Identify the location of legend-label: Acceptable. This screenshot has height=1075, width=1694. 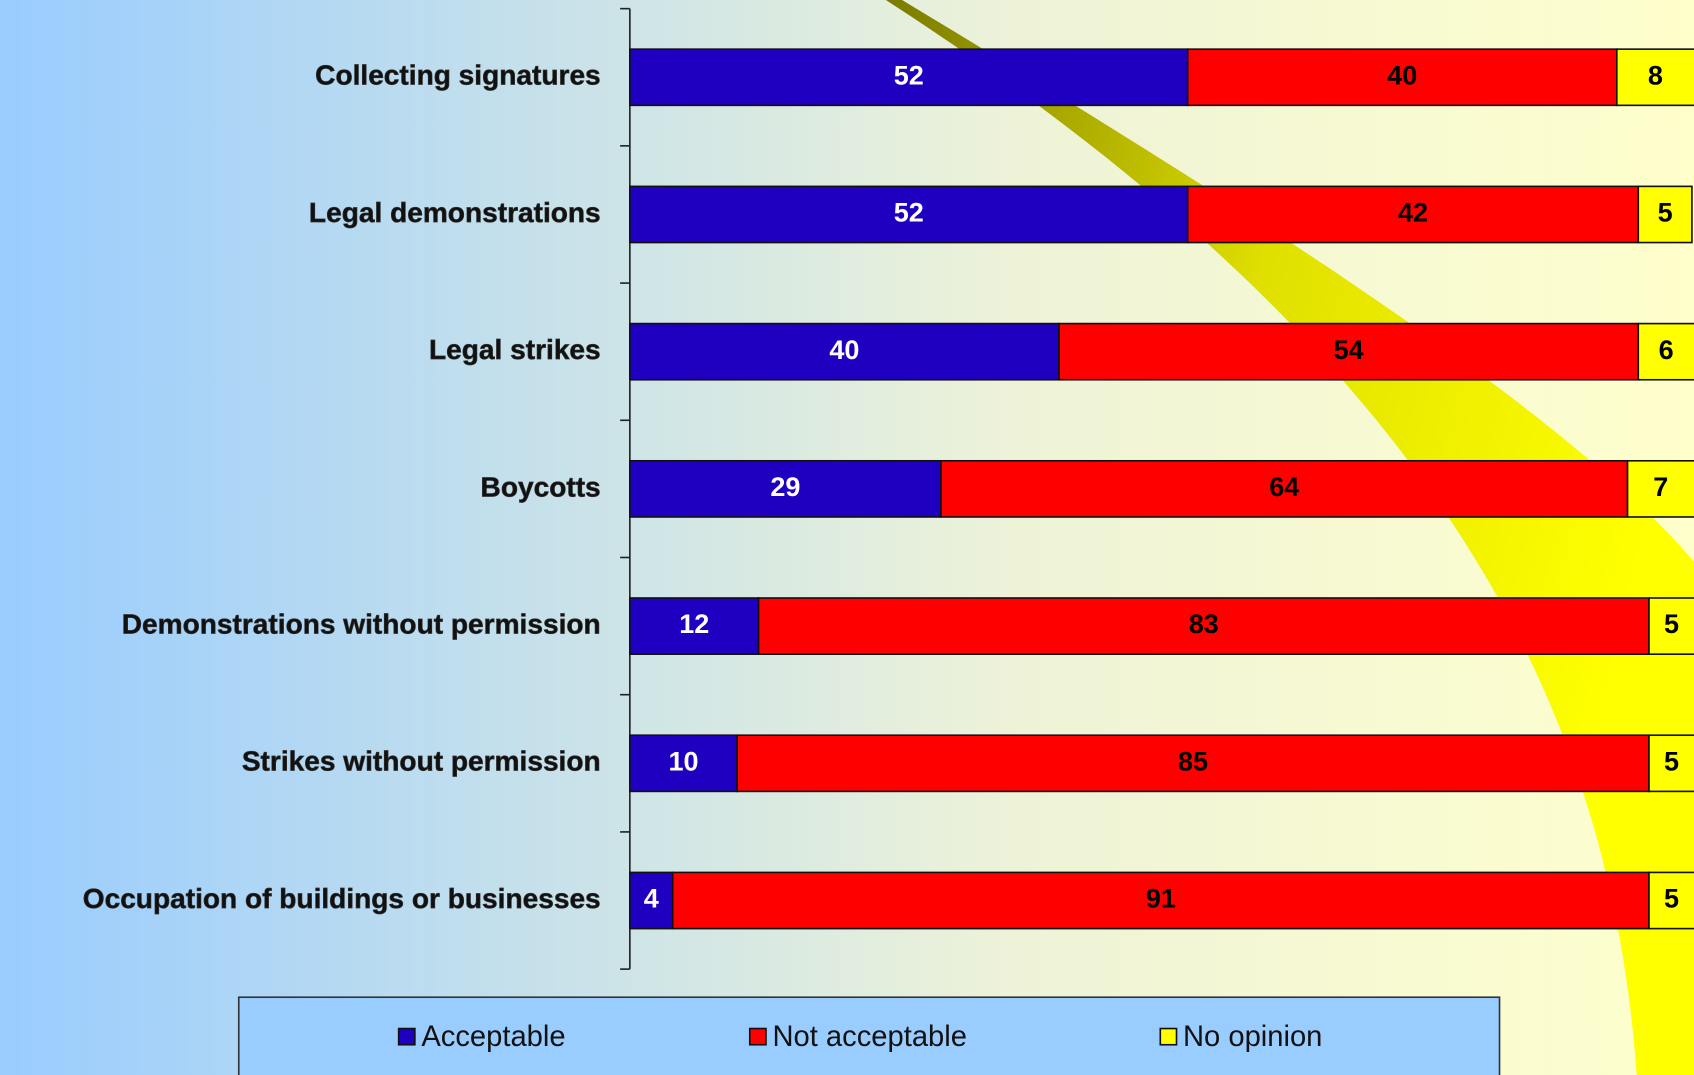
(493, 1037).